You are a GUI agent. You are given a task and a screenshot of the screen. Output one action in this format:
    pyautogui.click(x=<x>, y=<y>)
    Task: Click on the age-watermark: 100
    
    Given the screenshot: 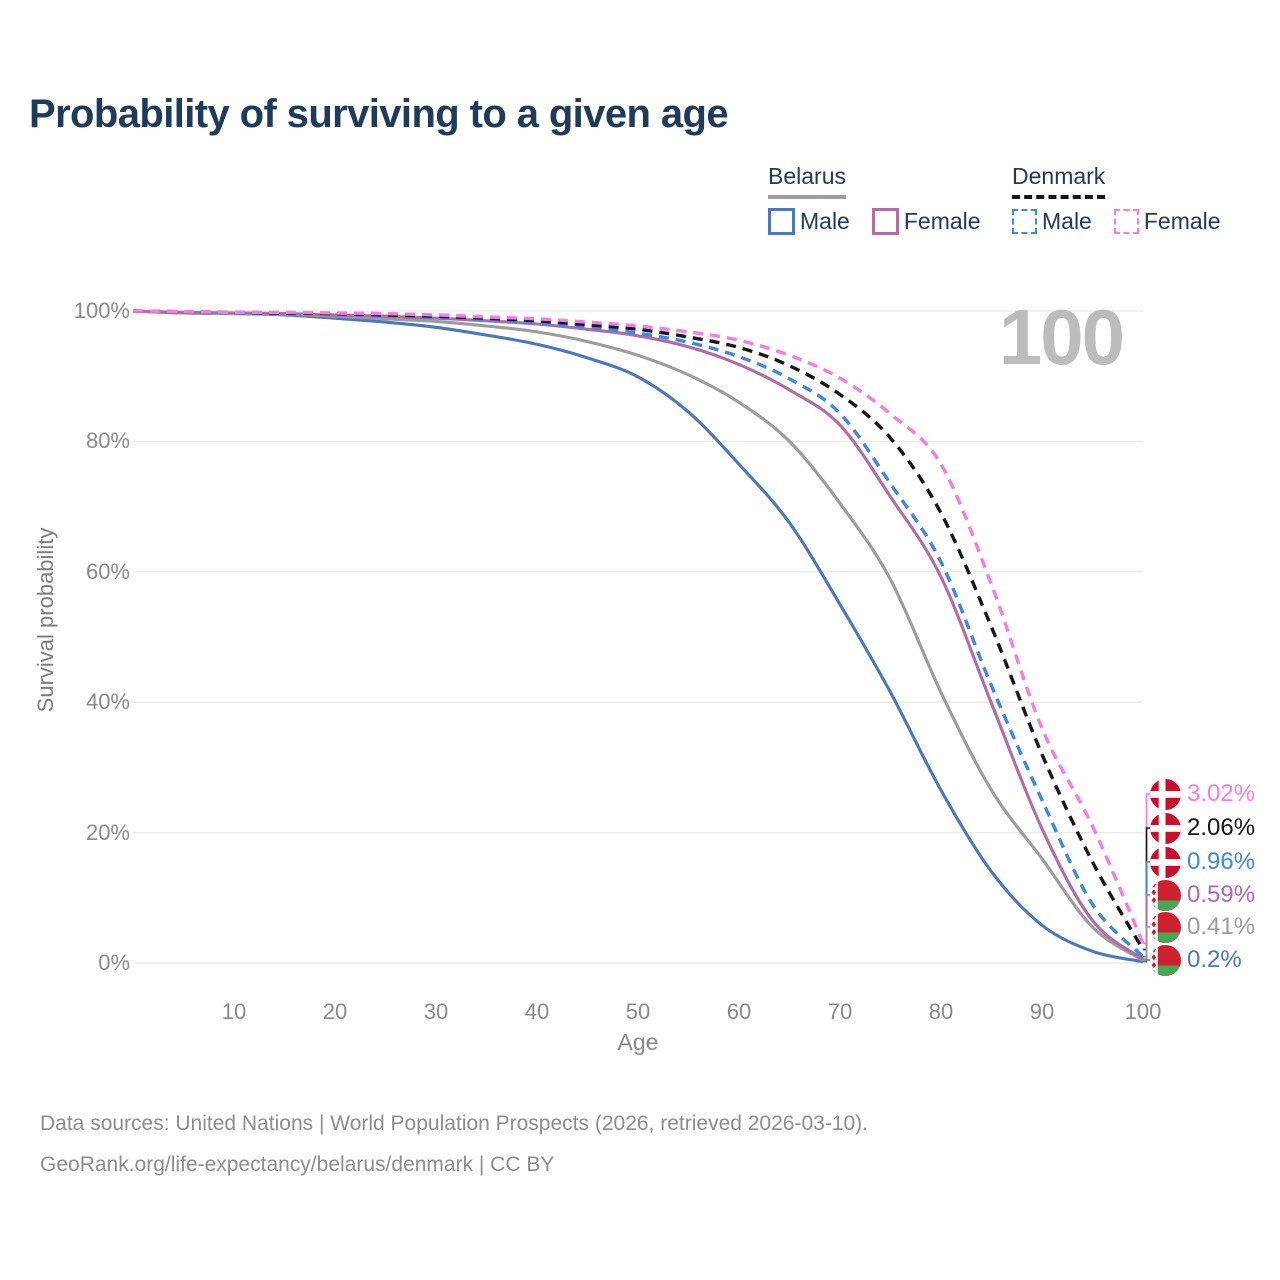 What is the action you would take?
    pyautogui.click(x=1061, y=337)
    